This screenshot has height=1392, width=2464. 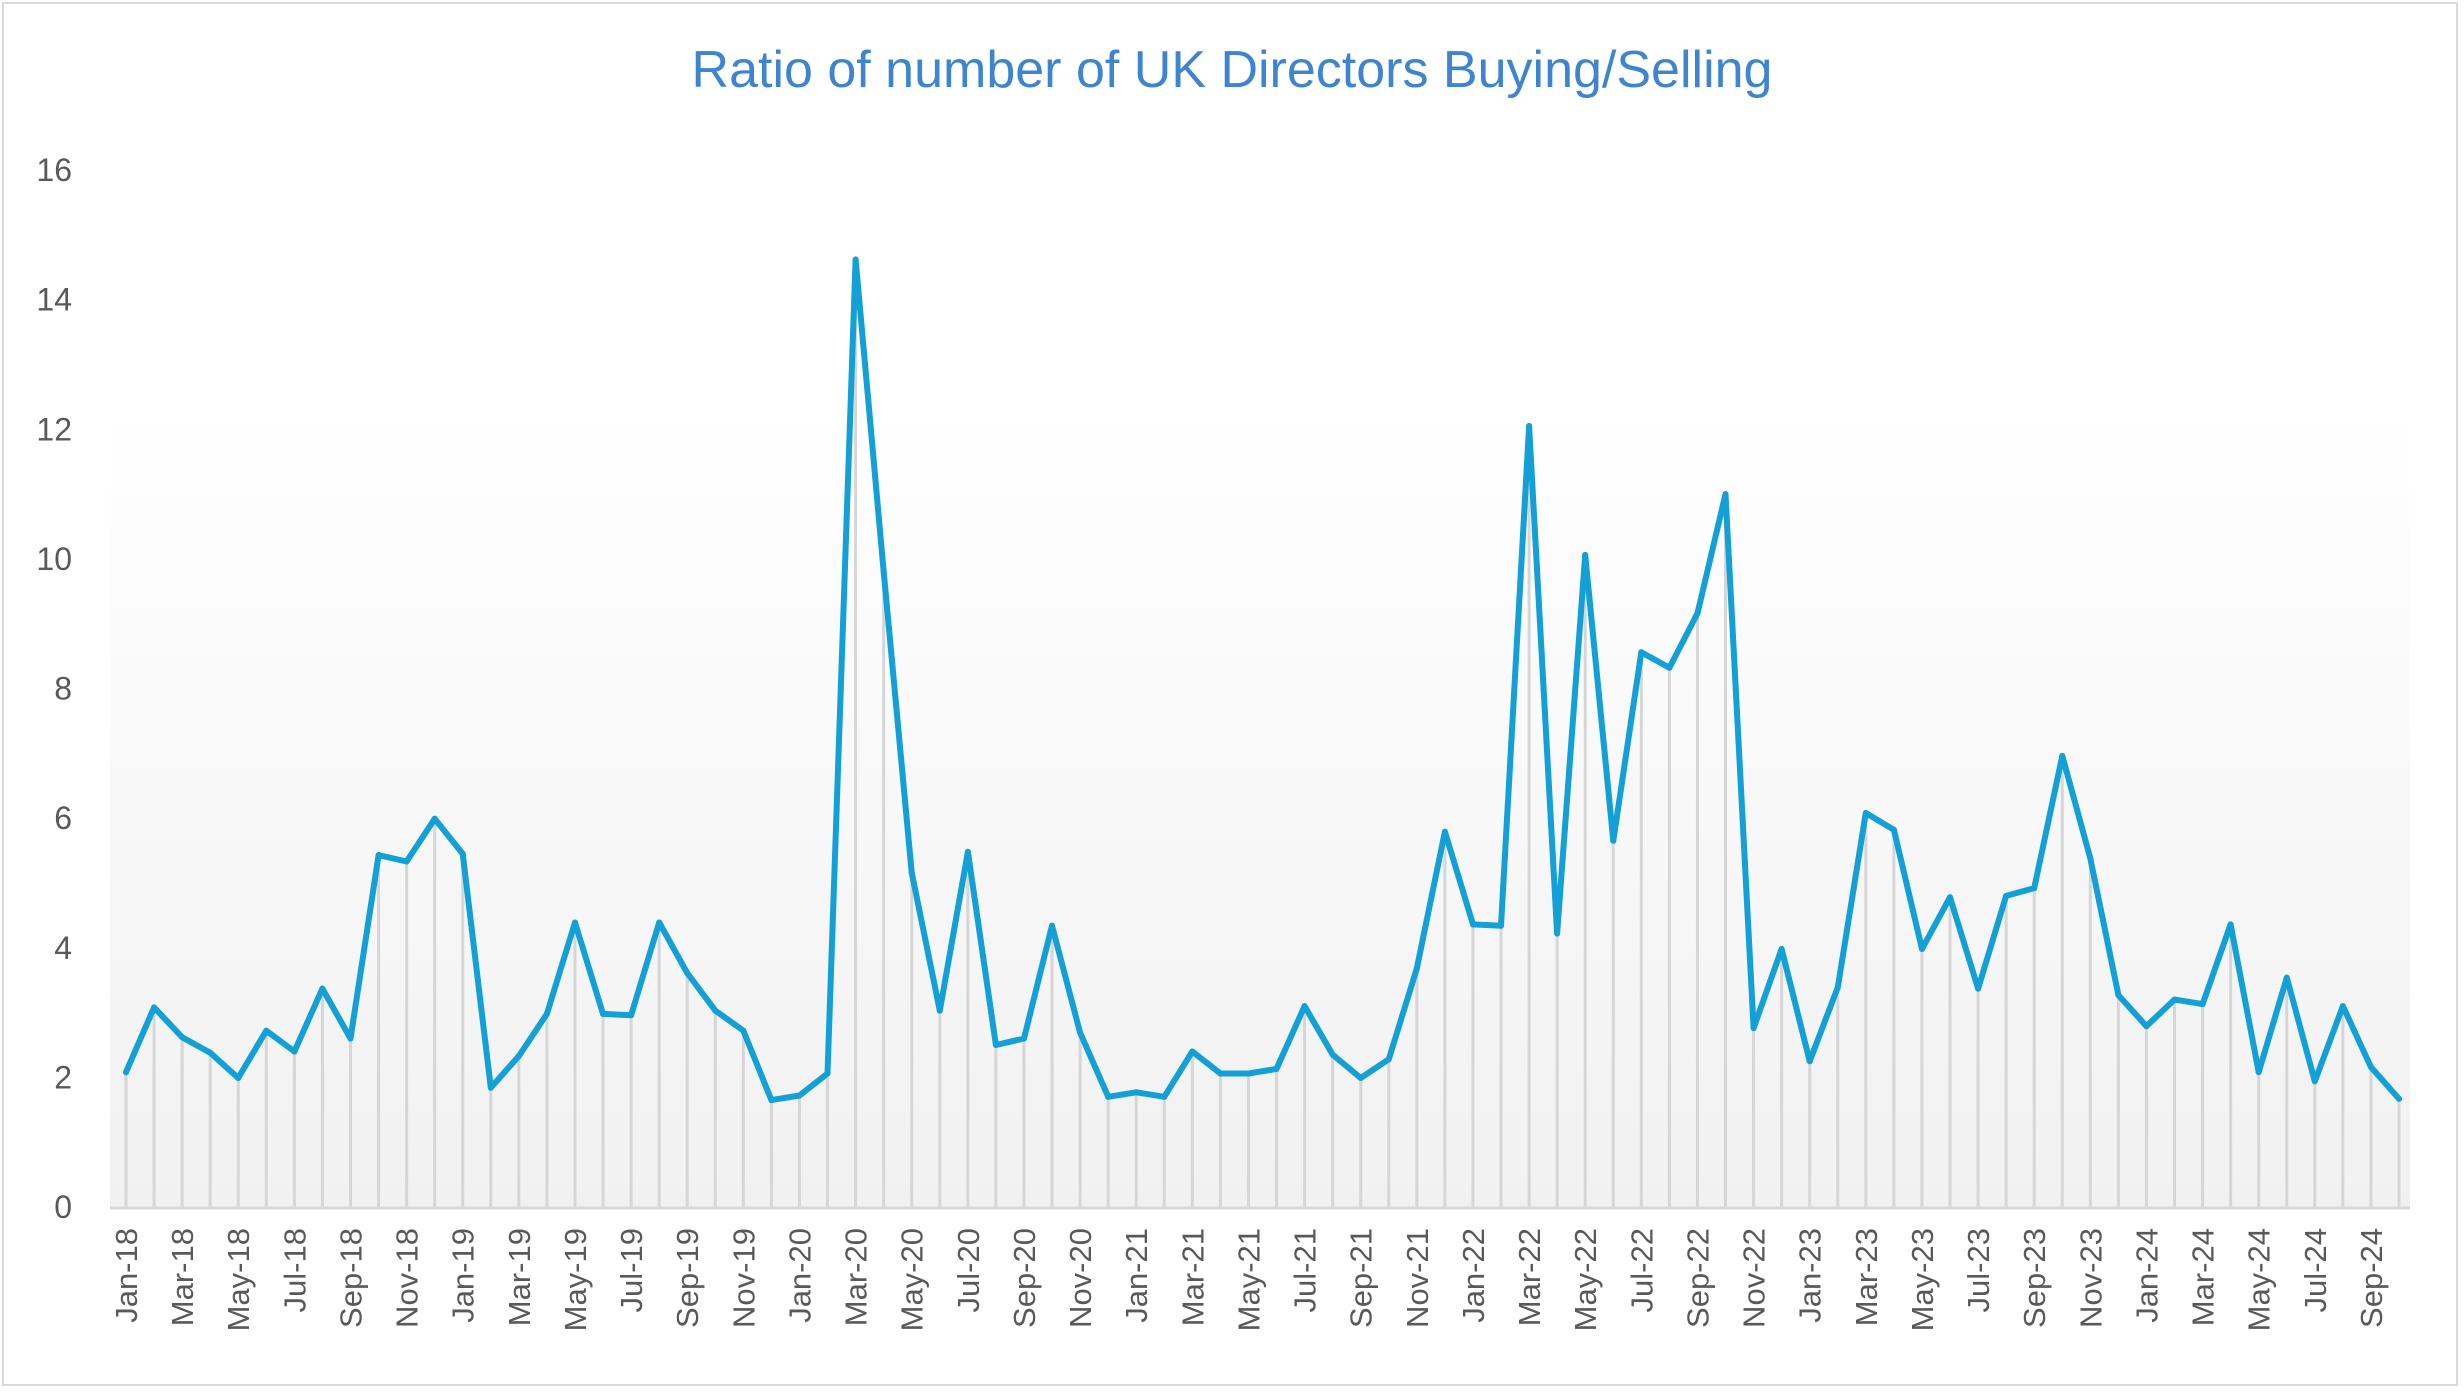 I want to click on x-tick-label: Jul-22, so click(x=1641, y=1270).